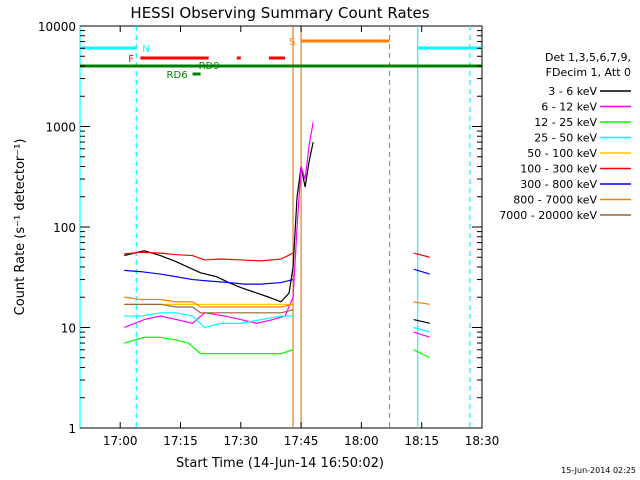  What do you see at coordinates (60, 128) in the screenshot?
I see `y-tick-label-3: 1000` at bounding box center [60, 128].